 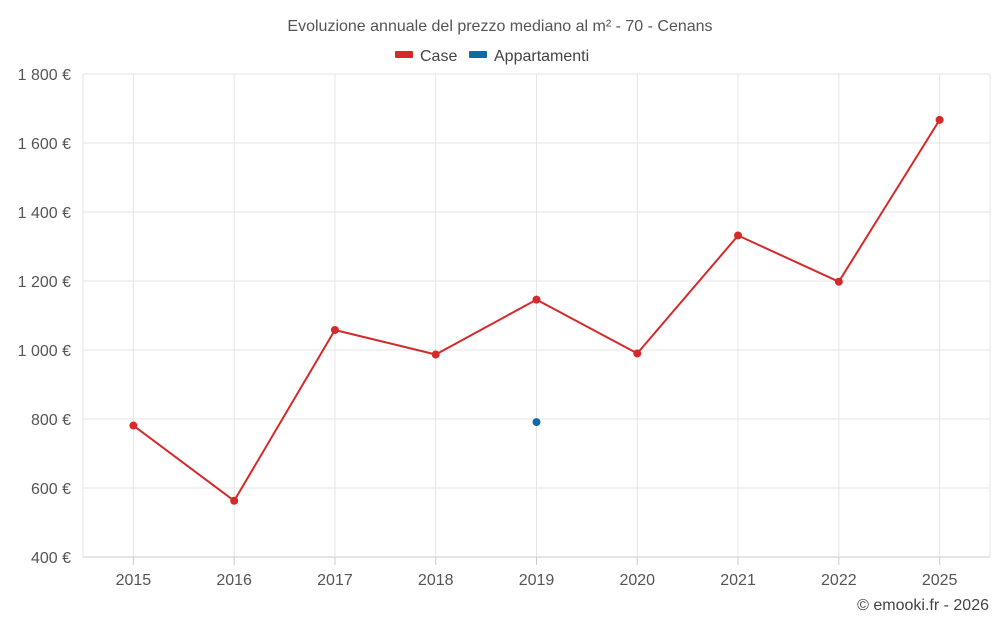 I want to click on y-tick-label: 1 800 €, so click(x=44, y=75).